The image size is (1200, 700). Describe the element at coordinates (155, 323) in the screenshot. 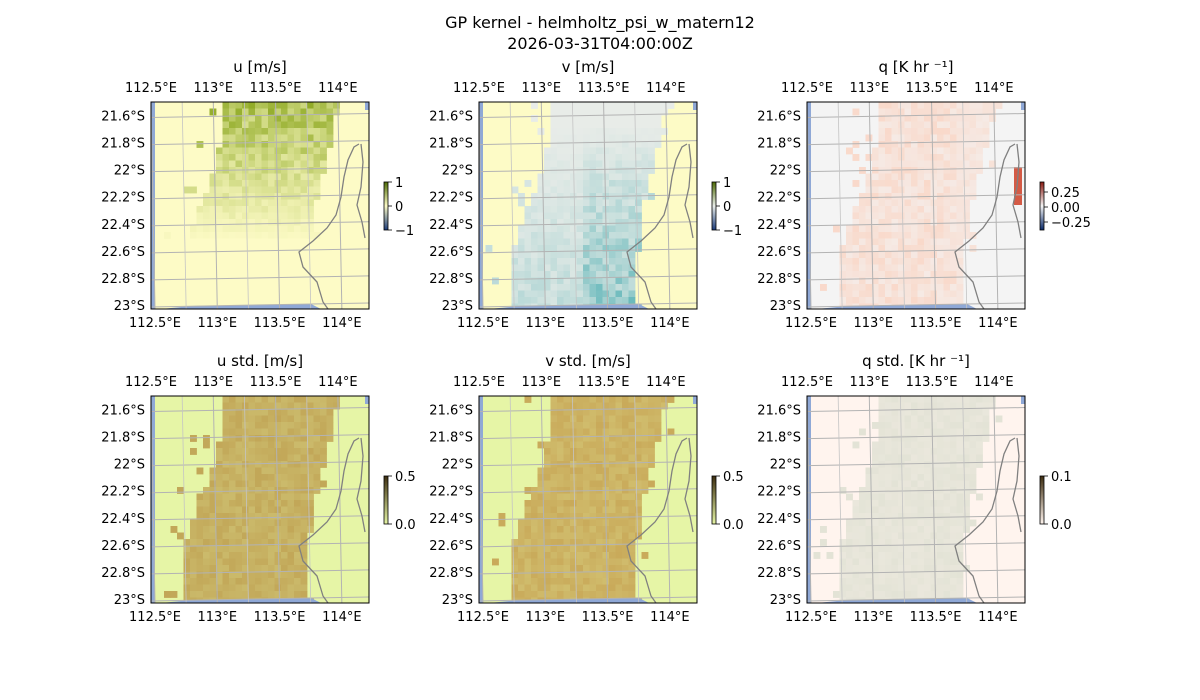

I see `x-tick-label: 112.5°E` at that location.